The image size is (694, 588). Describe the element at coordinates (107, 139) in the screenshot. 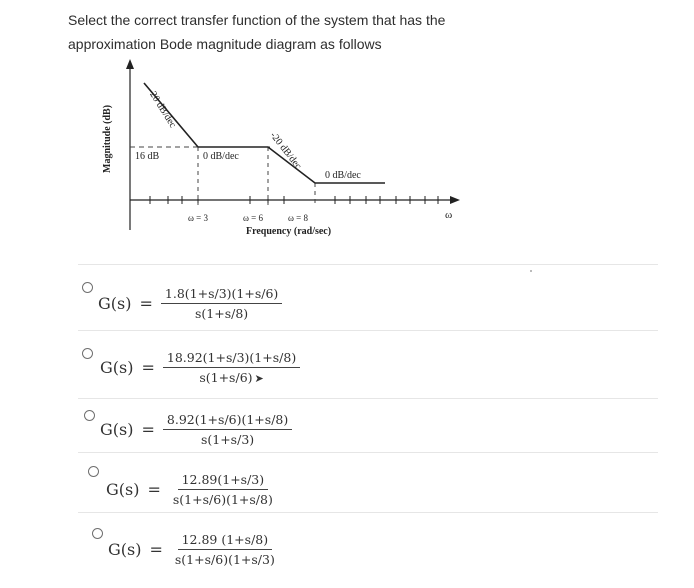

I see `y-axis-label: Magnitude (dB)` at that location.